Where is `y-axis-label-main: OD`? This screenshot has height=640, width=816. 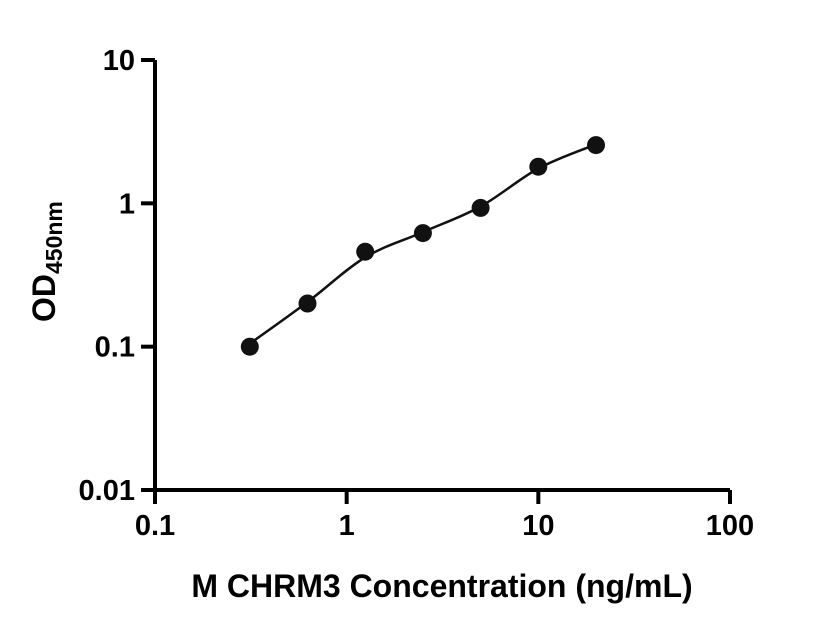
y-axis-label-main: OD is located at coordinates (44, 298).